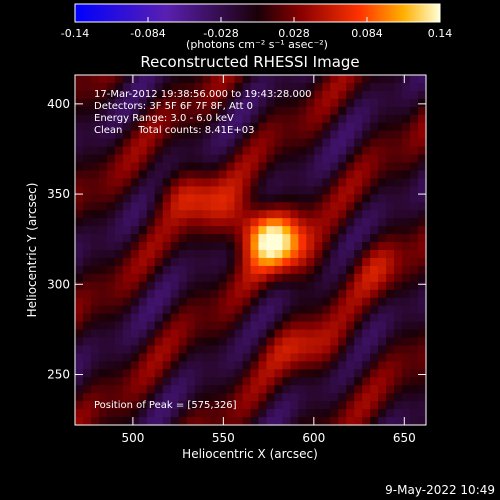 This screenshot has height=500, width=500. What do you see at coordinates (440, 490) in the screenshot?
I see `footer-date: 9-May-2022 10:49` at bounding box center [440, 490].